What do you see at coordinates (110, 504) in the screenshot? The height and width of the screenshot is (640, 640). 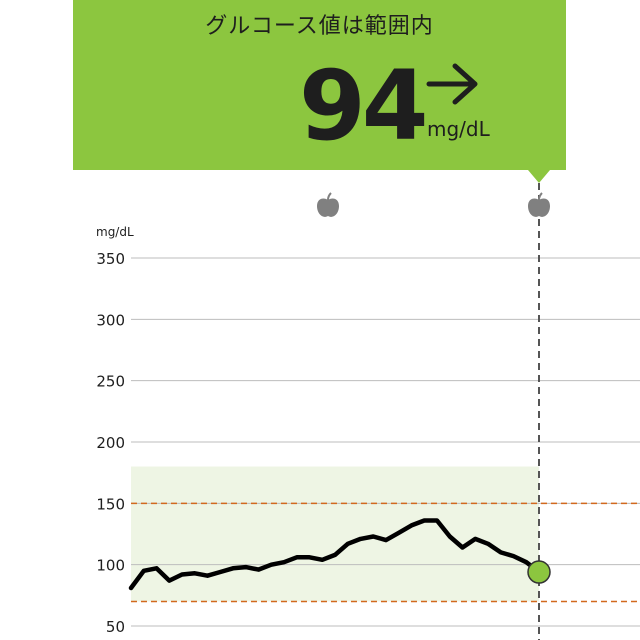 I see `y-tick-label: 150` at bounding box center [110, 504].